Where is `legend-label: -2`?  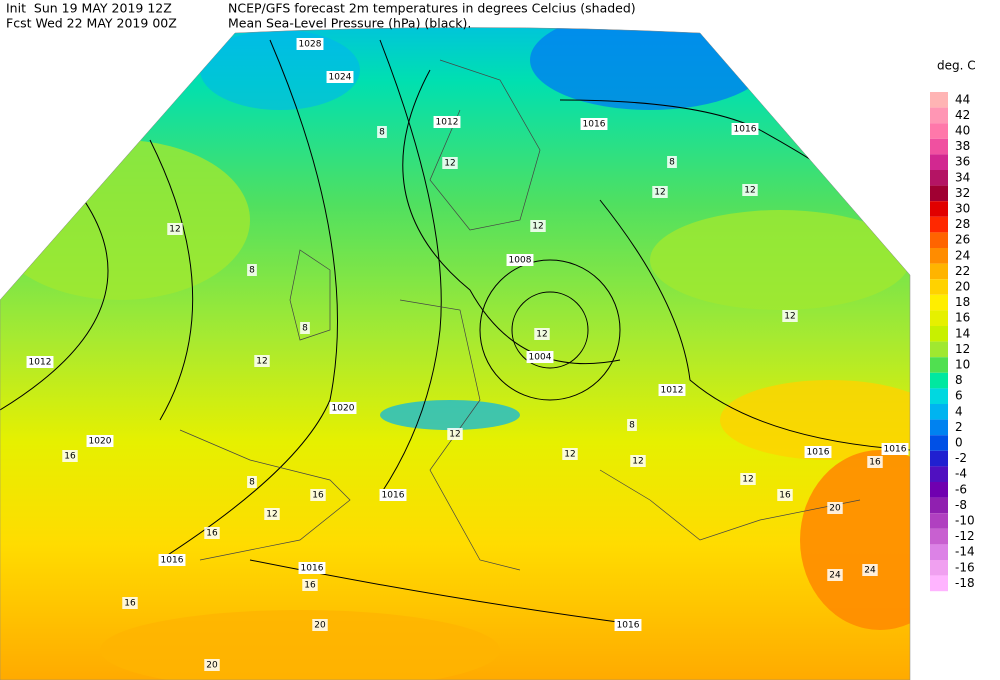 legend-label: -2 is located at coordinates (961, 458).